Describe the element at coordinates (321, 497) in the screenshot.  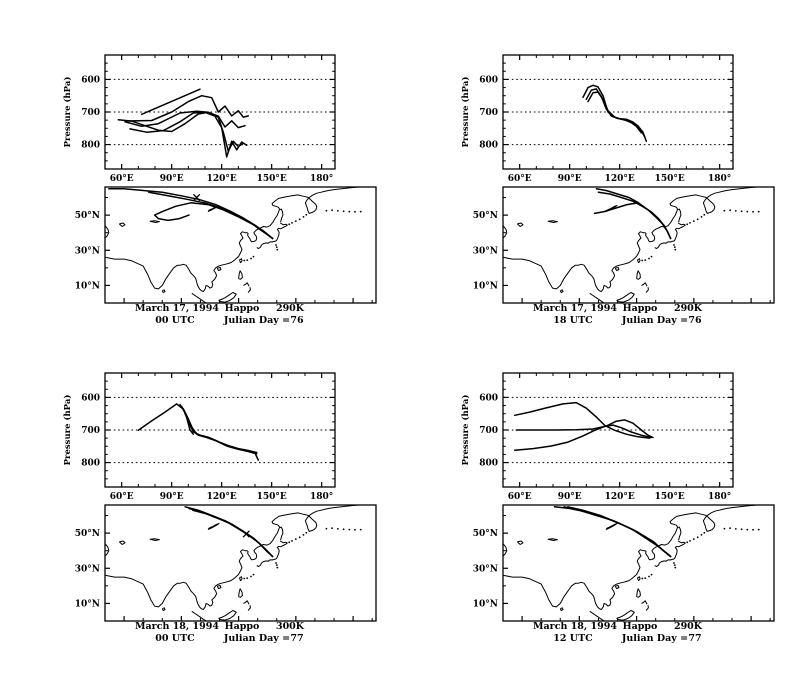
I see `x-tick-label: 180°` at that location.